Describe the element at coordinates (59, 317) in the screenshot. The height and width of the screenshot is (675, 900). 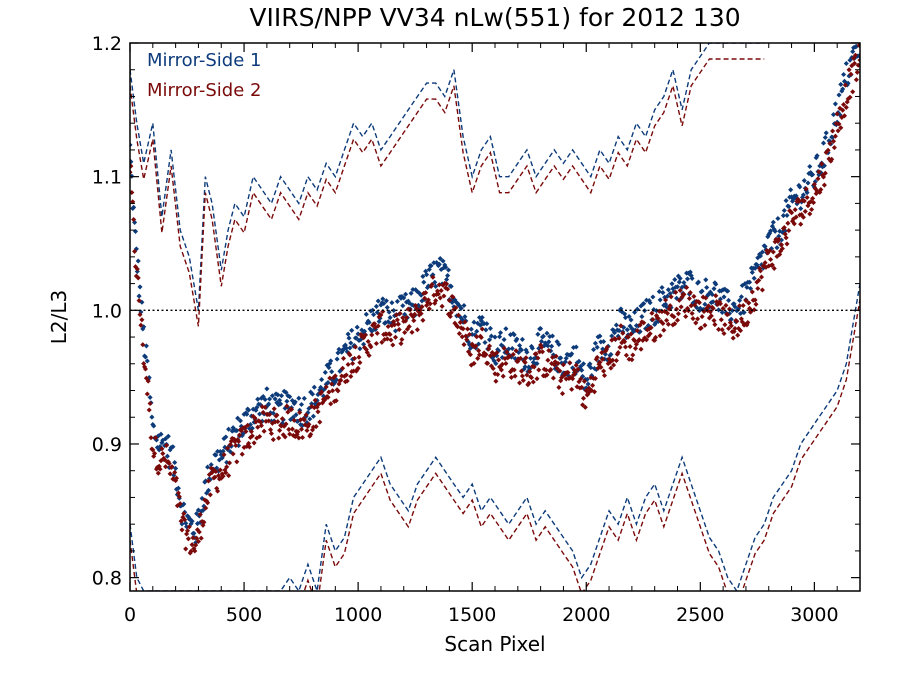
I see `y-axis-label: L2/L3` at that location.